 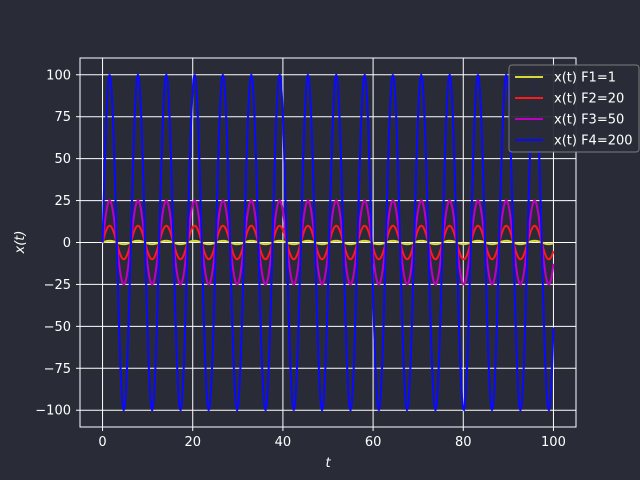 I want to click on y-tick-label: 25, so click(x=62, y=201).